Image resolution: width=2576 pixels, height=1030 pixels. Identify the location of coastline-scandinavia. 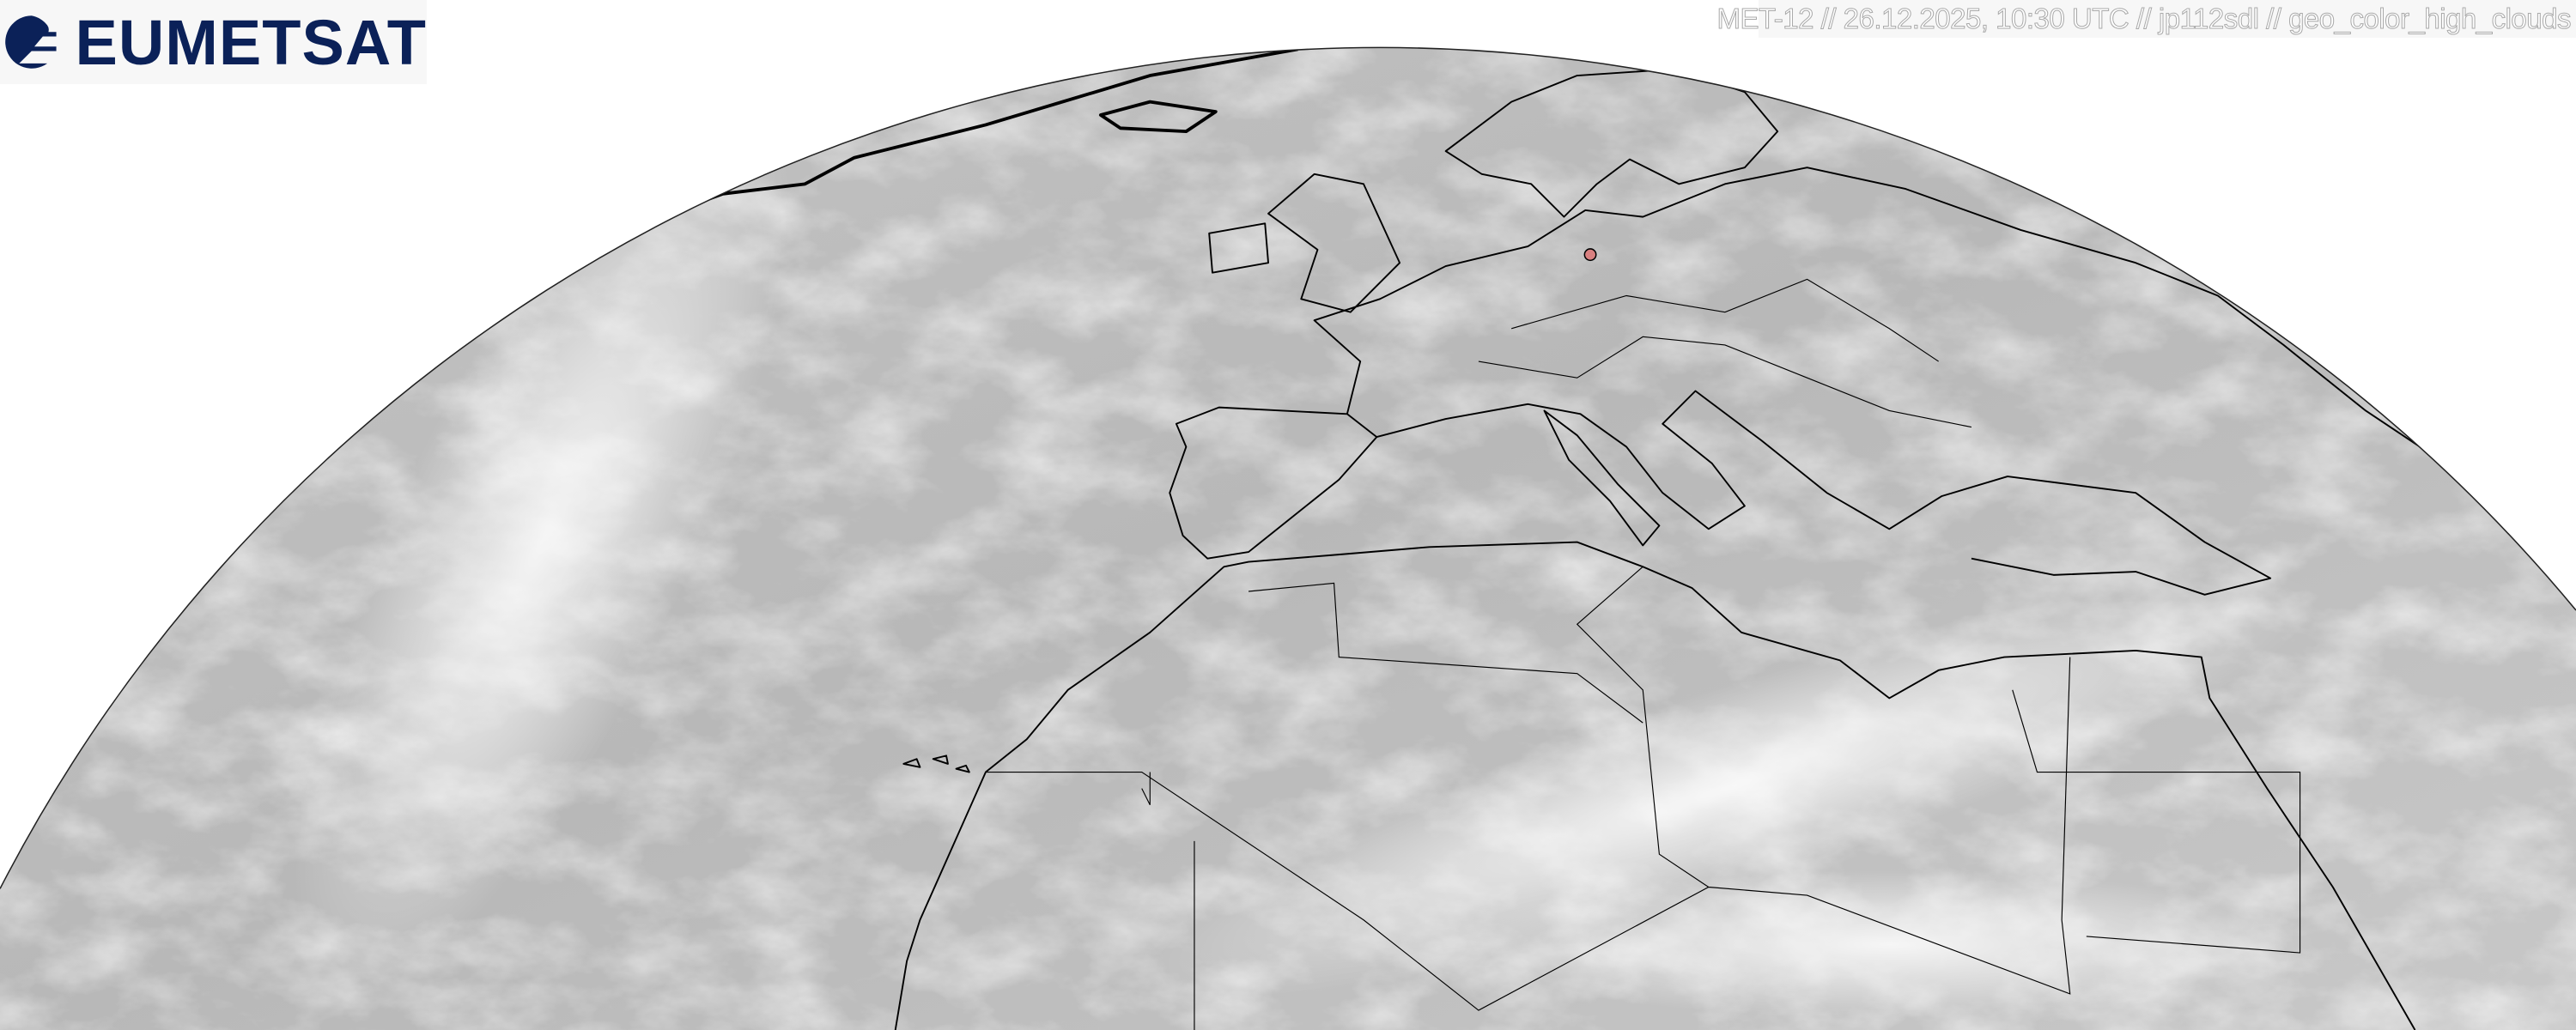
(1612, 143).